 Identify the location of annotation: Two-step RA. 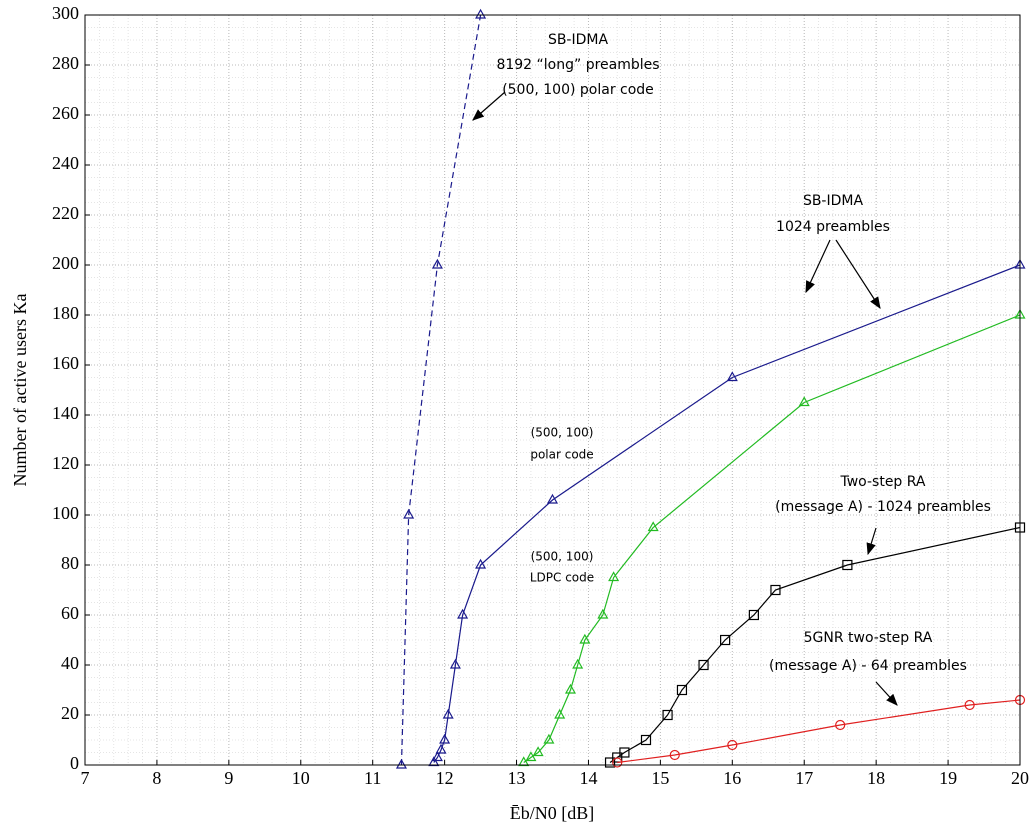
(882, 482).